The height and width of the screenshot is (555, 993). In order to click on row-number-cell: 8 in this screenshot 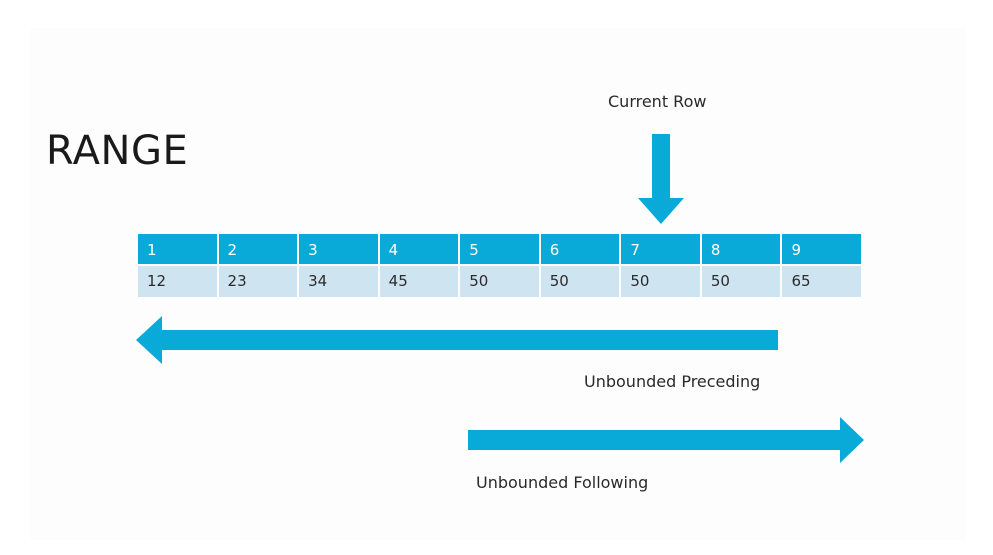, I will do `click(741, 249)`.